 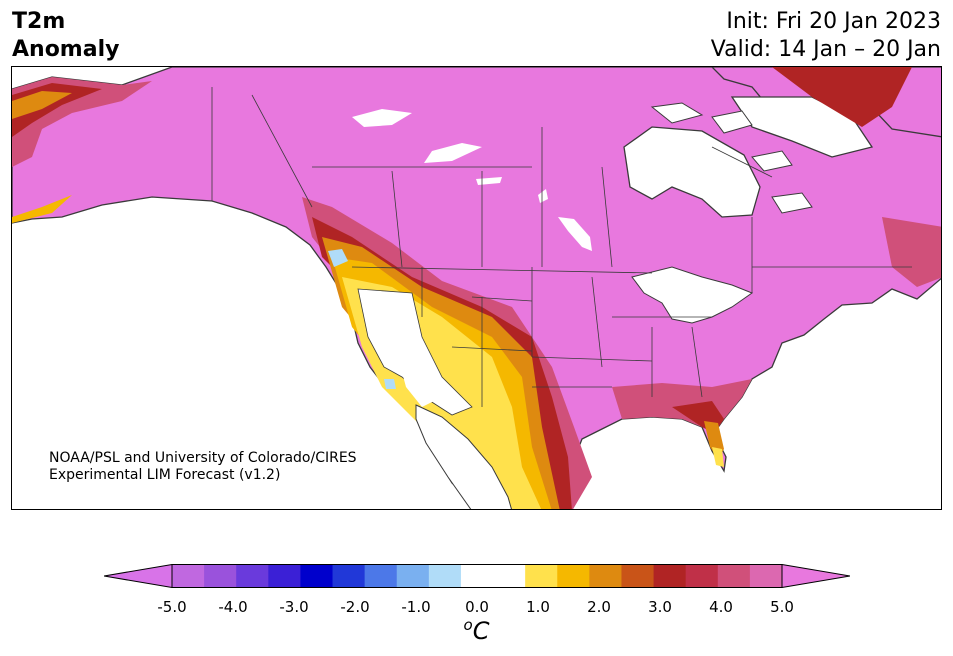 What do you see at coordinates (692, 295) in the screenshot?
I see `great-lakes` at bounding box center [692, 295].